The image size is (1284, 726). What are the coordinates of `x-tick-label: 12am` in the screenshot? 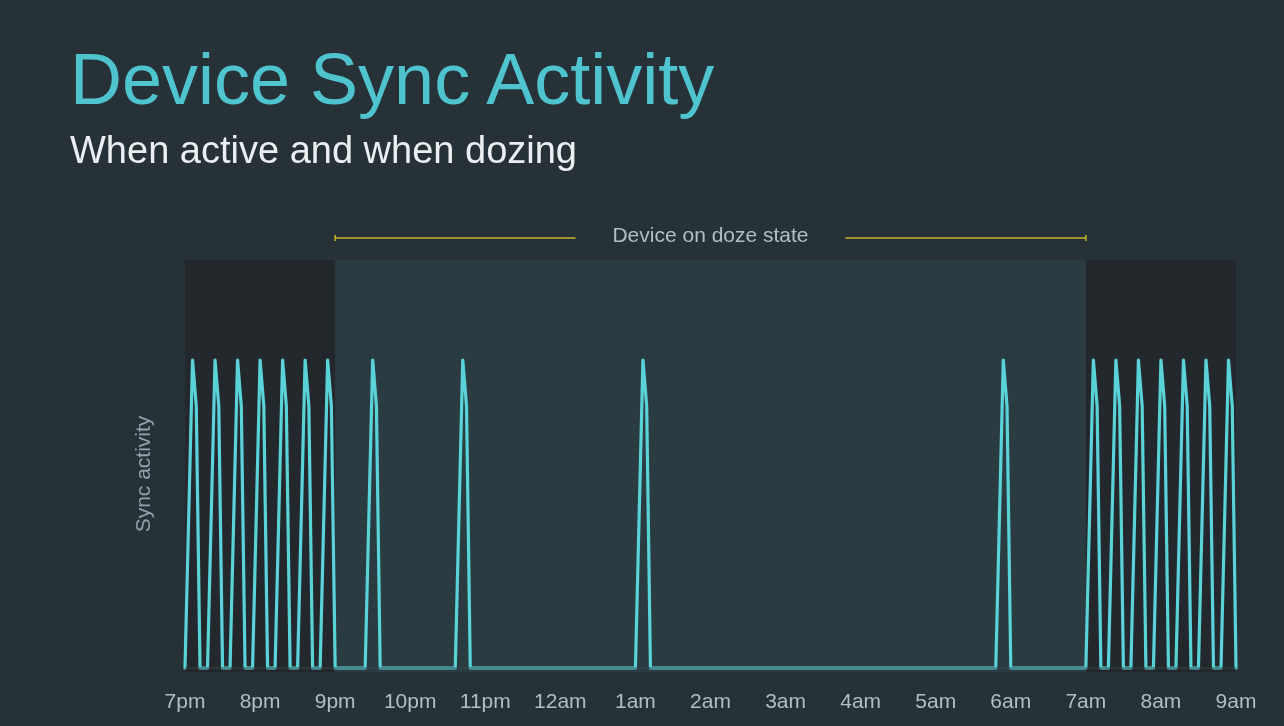 It's located at (560, 700).